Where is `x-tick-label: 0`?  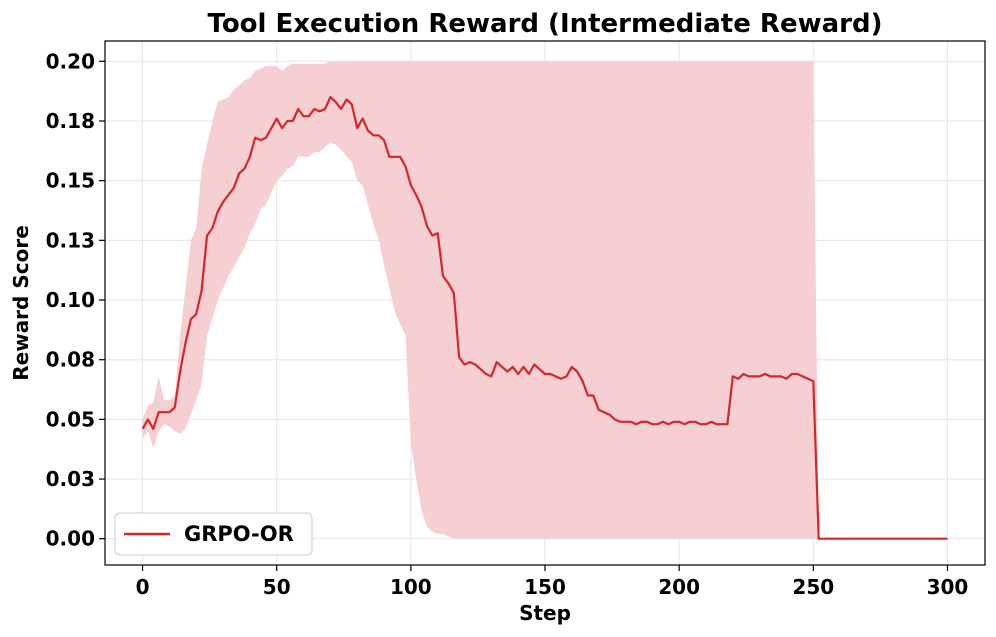
x-tick-label: 0 is located at coordinates (143, 587).